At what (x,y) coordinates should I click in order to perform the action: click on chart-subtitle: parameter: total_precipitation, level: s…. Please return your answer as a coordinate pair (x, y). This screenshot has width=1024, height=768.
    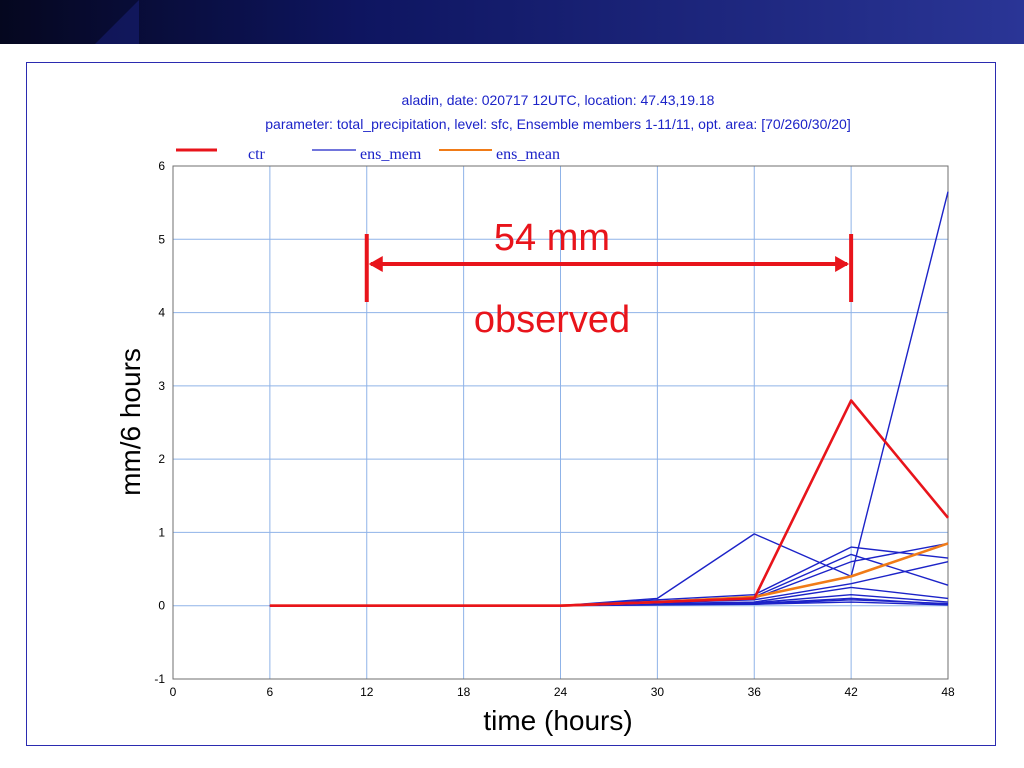
    Looking at the image, I should click on (557, 124).